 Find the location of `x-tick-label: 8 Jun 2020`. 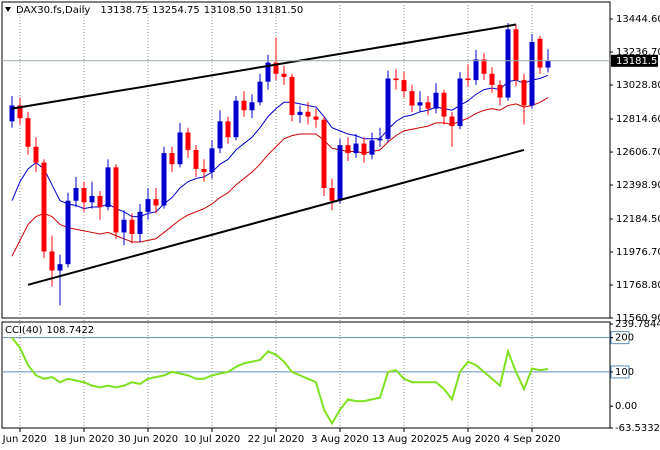

x-tick-label: 8 Jun 2020 is located at coordinates (23, 439).